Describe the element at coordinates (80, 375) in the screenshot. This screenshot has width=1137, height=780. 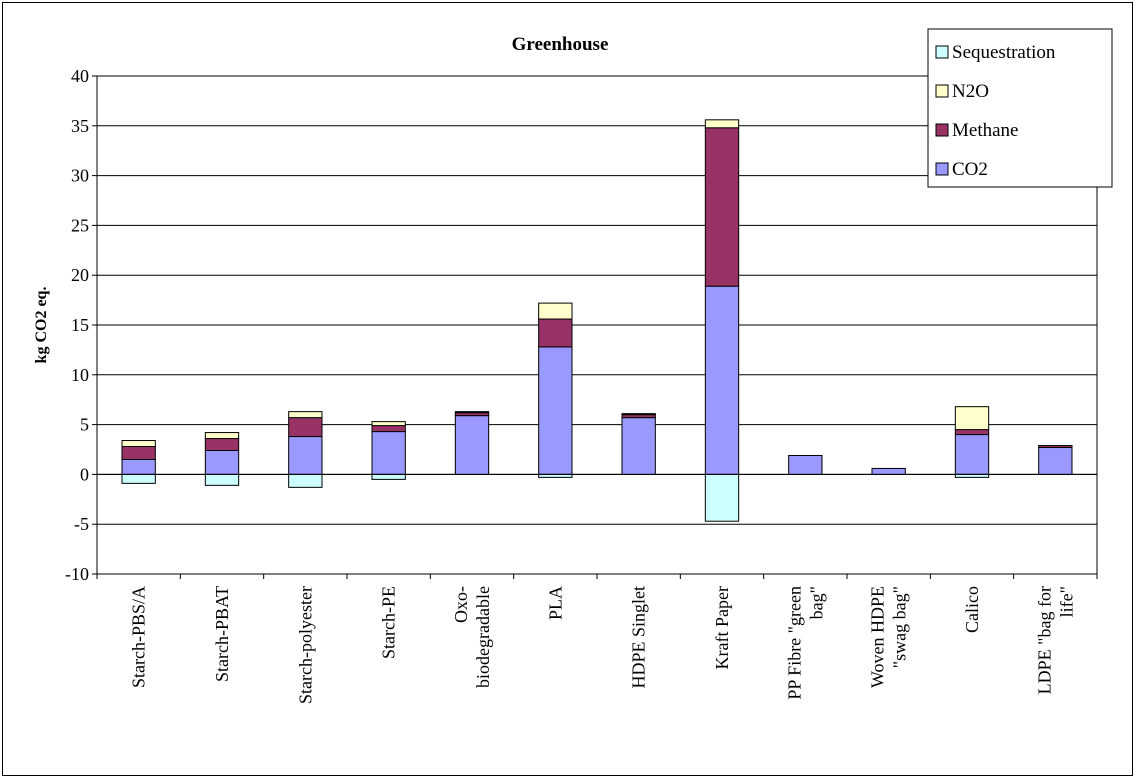
I see `y-tick-label: 10` at that location.